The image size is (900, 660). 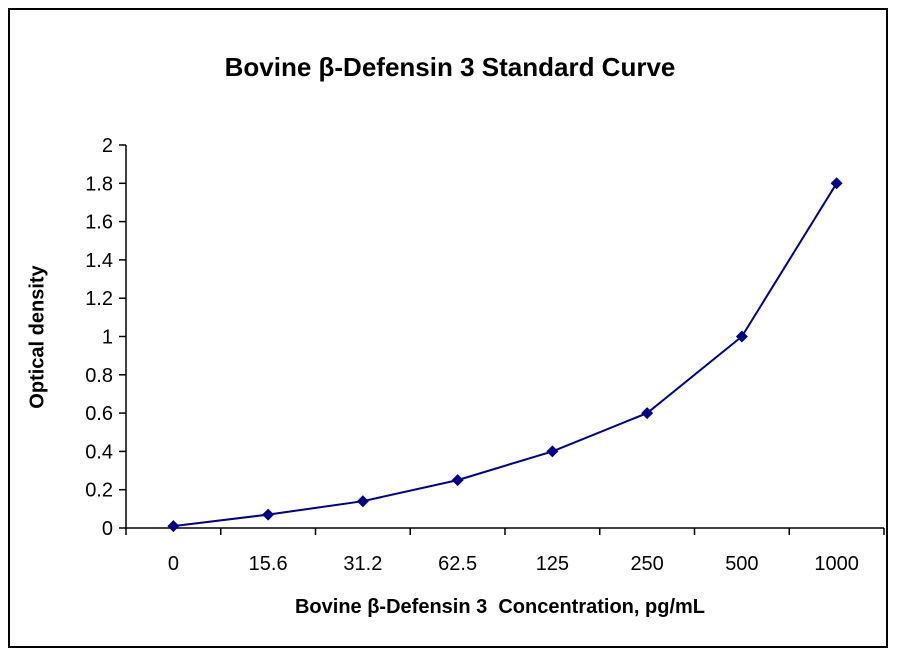 What do you see at coordinates (107, 529) in the screenshot?
I see `y-tick-label: 0` at bounding box center [107, 529].